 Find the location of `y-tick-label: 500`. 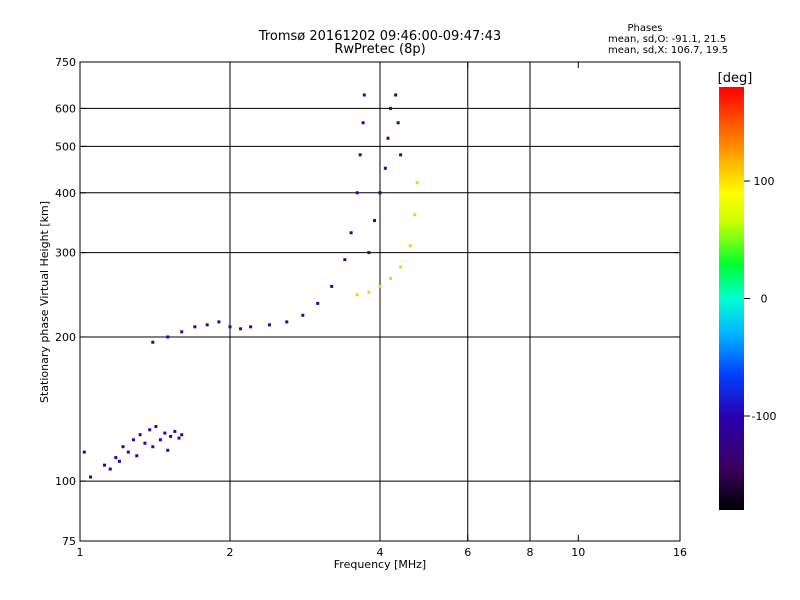

y-tick-label: 500 is located at coordinates (65, 146).